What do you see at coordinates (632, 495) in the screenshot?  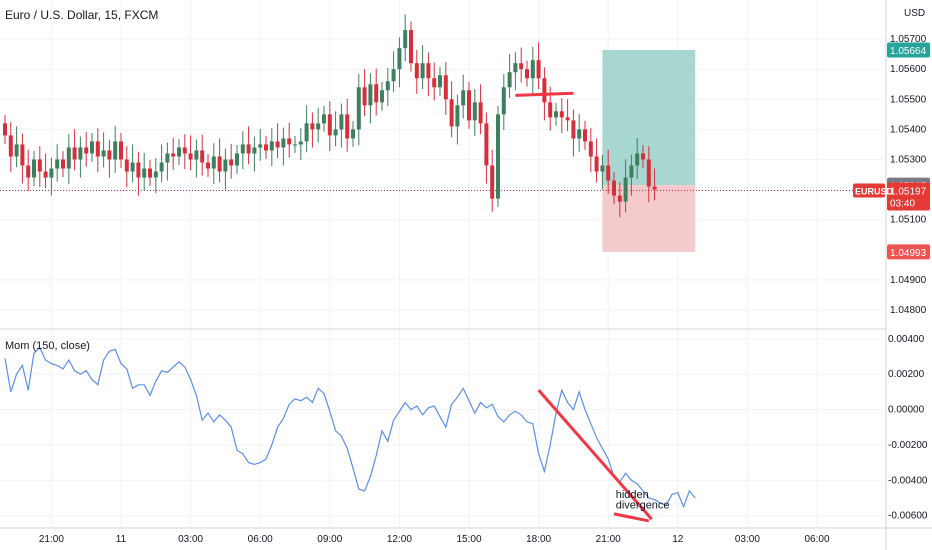 I see `divergence-annotation: hidden` at bounding box center [632, 495].